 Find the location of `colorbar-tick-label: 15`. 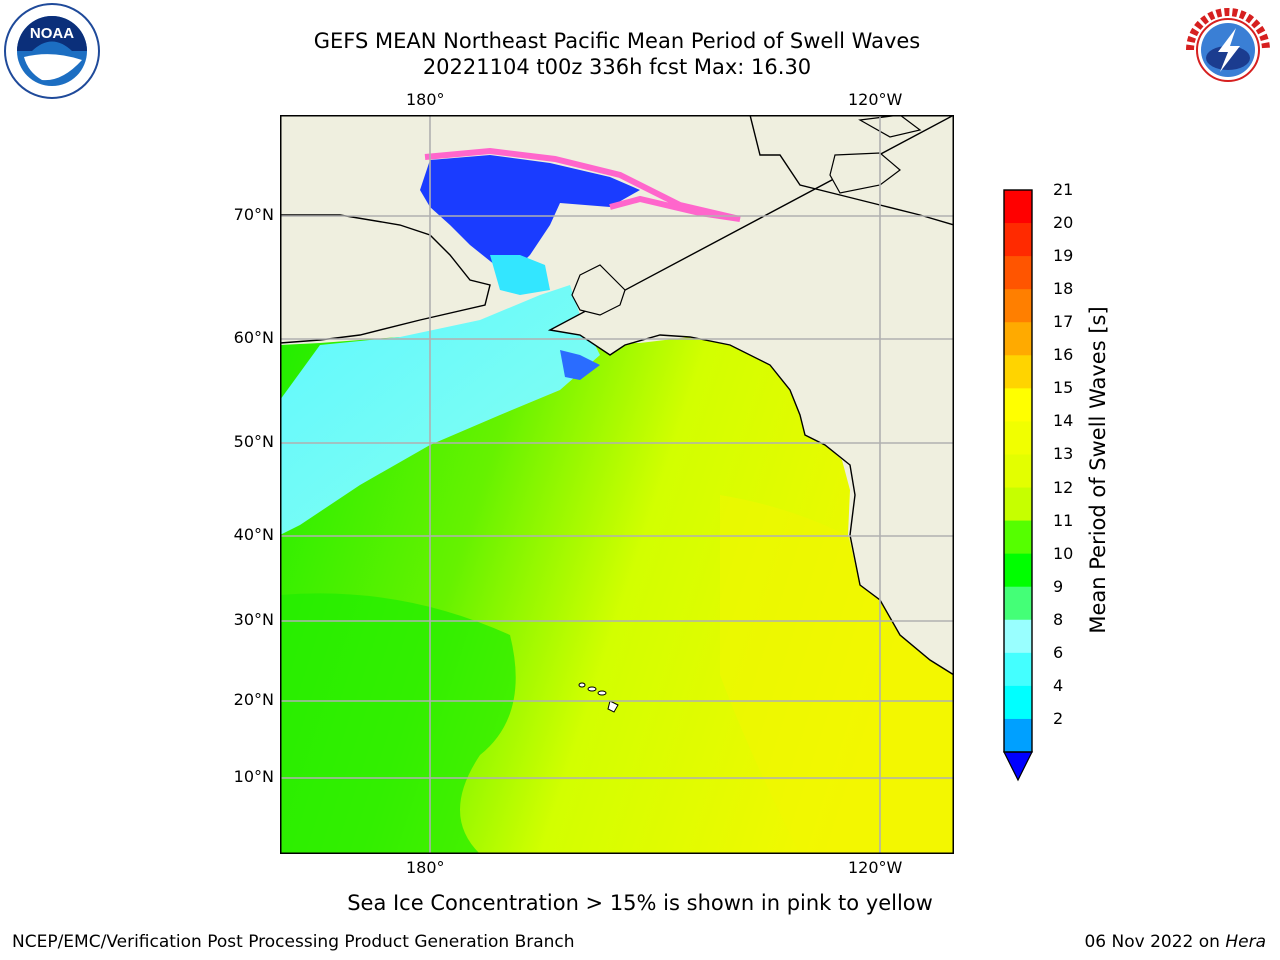

colorbar-tick-label: 15 is located at coordinates (1063, 388).